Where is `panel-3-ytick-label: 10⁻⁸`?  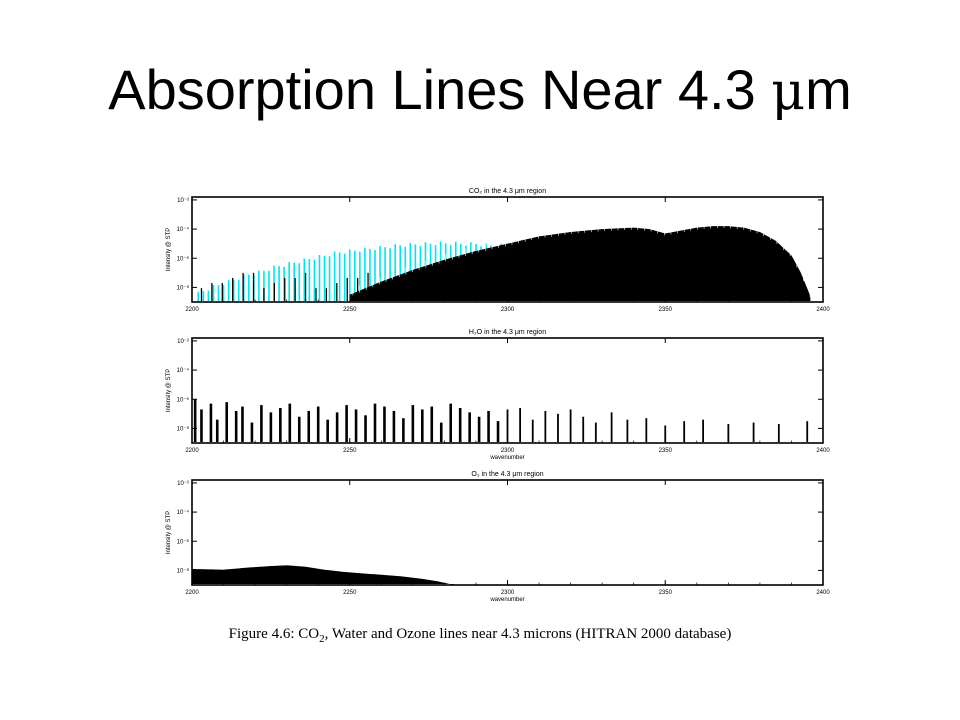 panel-3-ytick-label: 10⁻⁸ is located at coordinates (183, 570).